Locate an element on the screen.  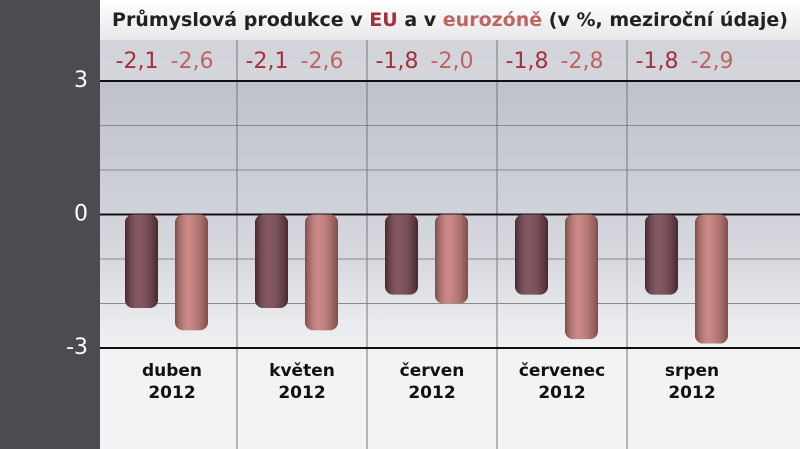
x-tick-label: květen is located at coordinates (302, 371).